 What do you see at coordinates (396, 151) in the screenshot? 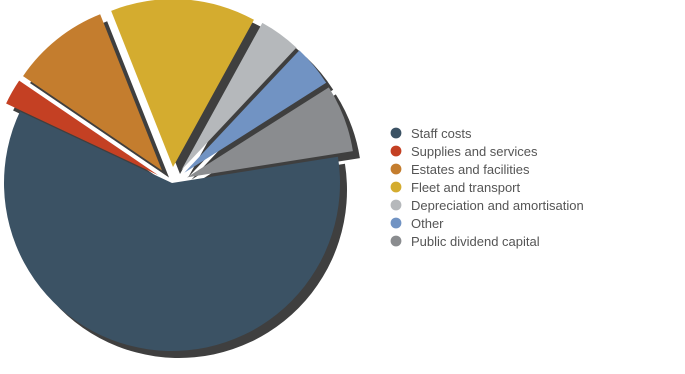
I see `legend-swatch-supplies-and-services` at bounding box center [396, 151].